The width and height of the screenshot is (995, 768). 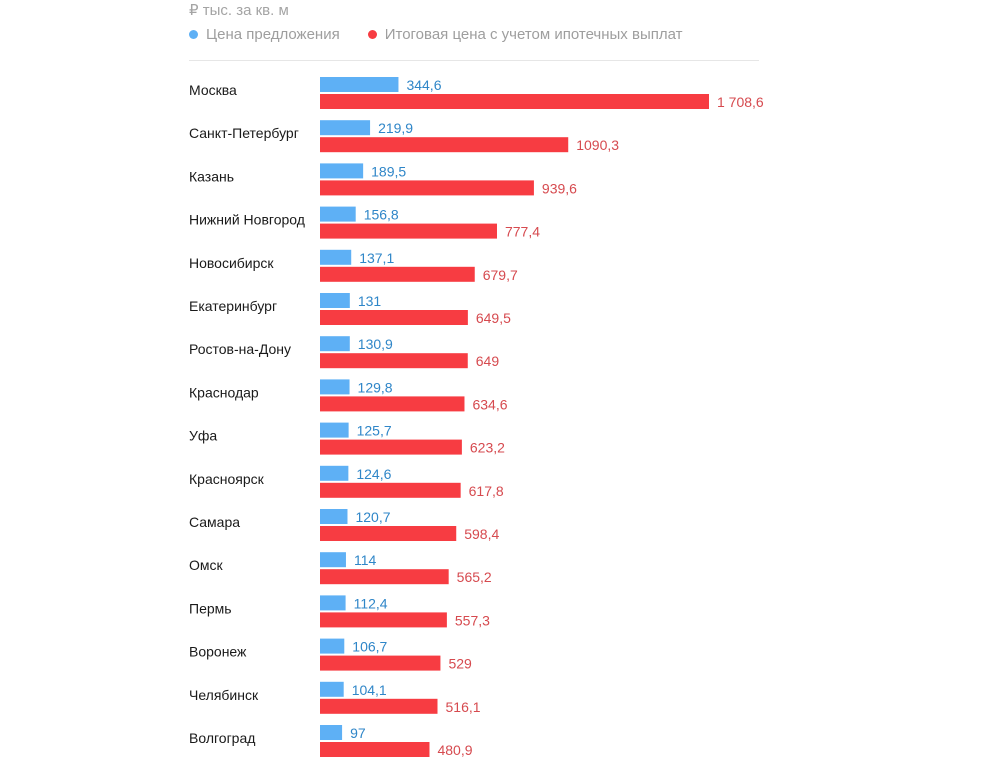 I want to click on data-label-total-price: 529, so click(x=460, y=664).